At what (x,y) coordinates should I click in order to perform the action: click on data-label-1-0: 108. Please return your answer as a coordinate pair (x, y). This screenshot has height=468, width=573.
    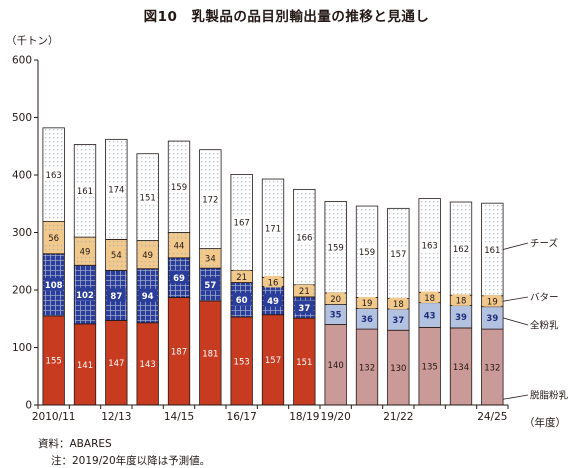
    Looking at the image, I should click on (54, 286).